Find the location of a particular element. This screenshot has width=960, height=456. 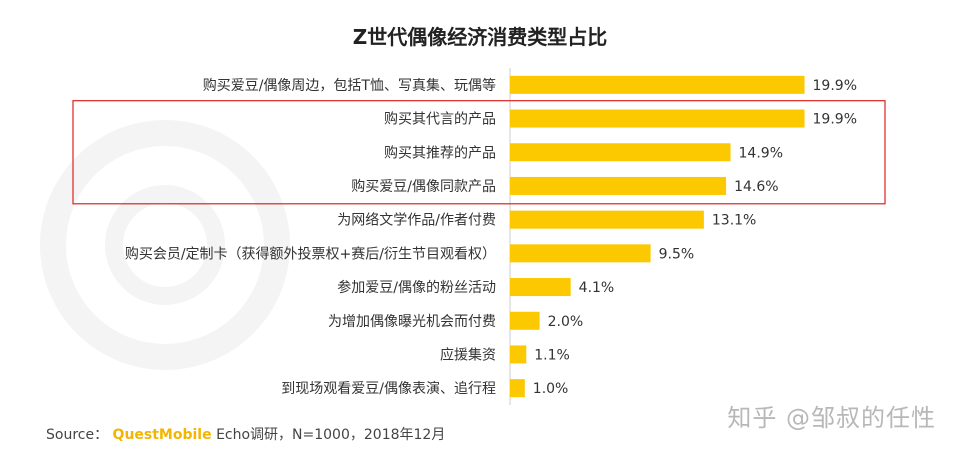

value-label-4: 13.1% is located at coordinates (734, 221).